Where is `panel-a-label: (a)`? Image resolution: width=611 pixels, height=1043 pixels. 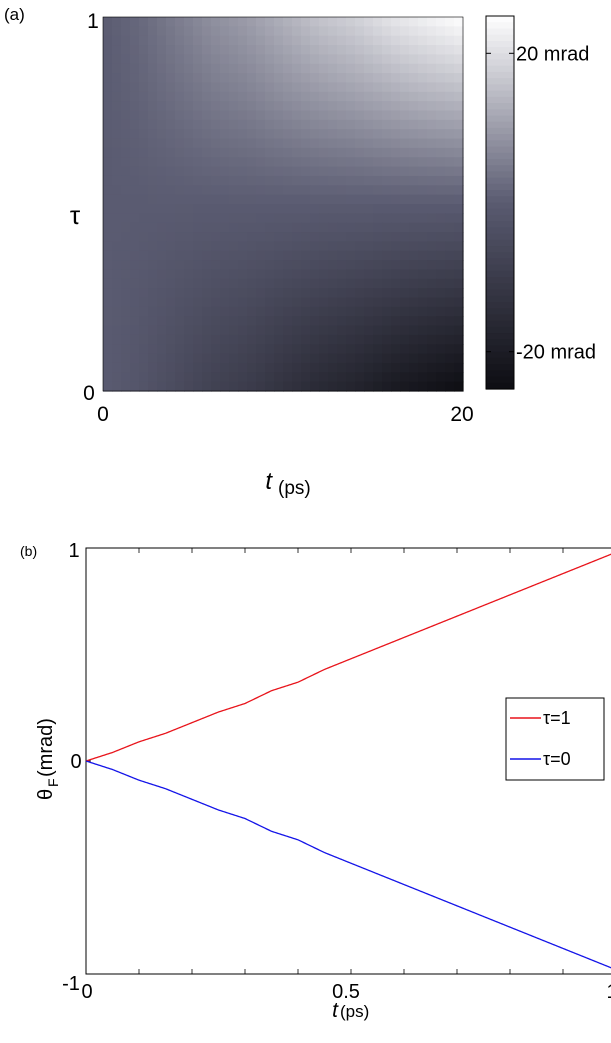
panel-a-label: (a) is located at coordinates (14, 14).